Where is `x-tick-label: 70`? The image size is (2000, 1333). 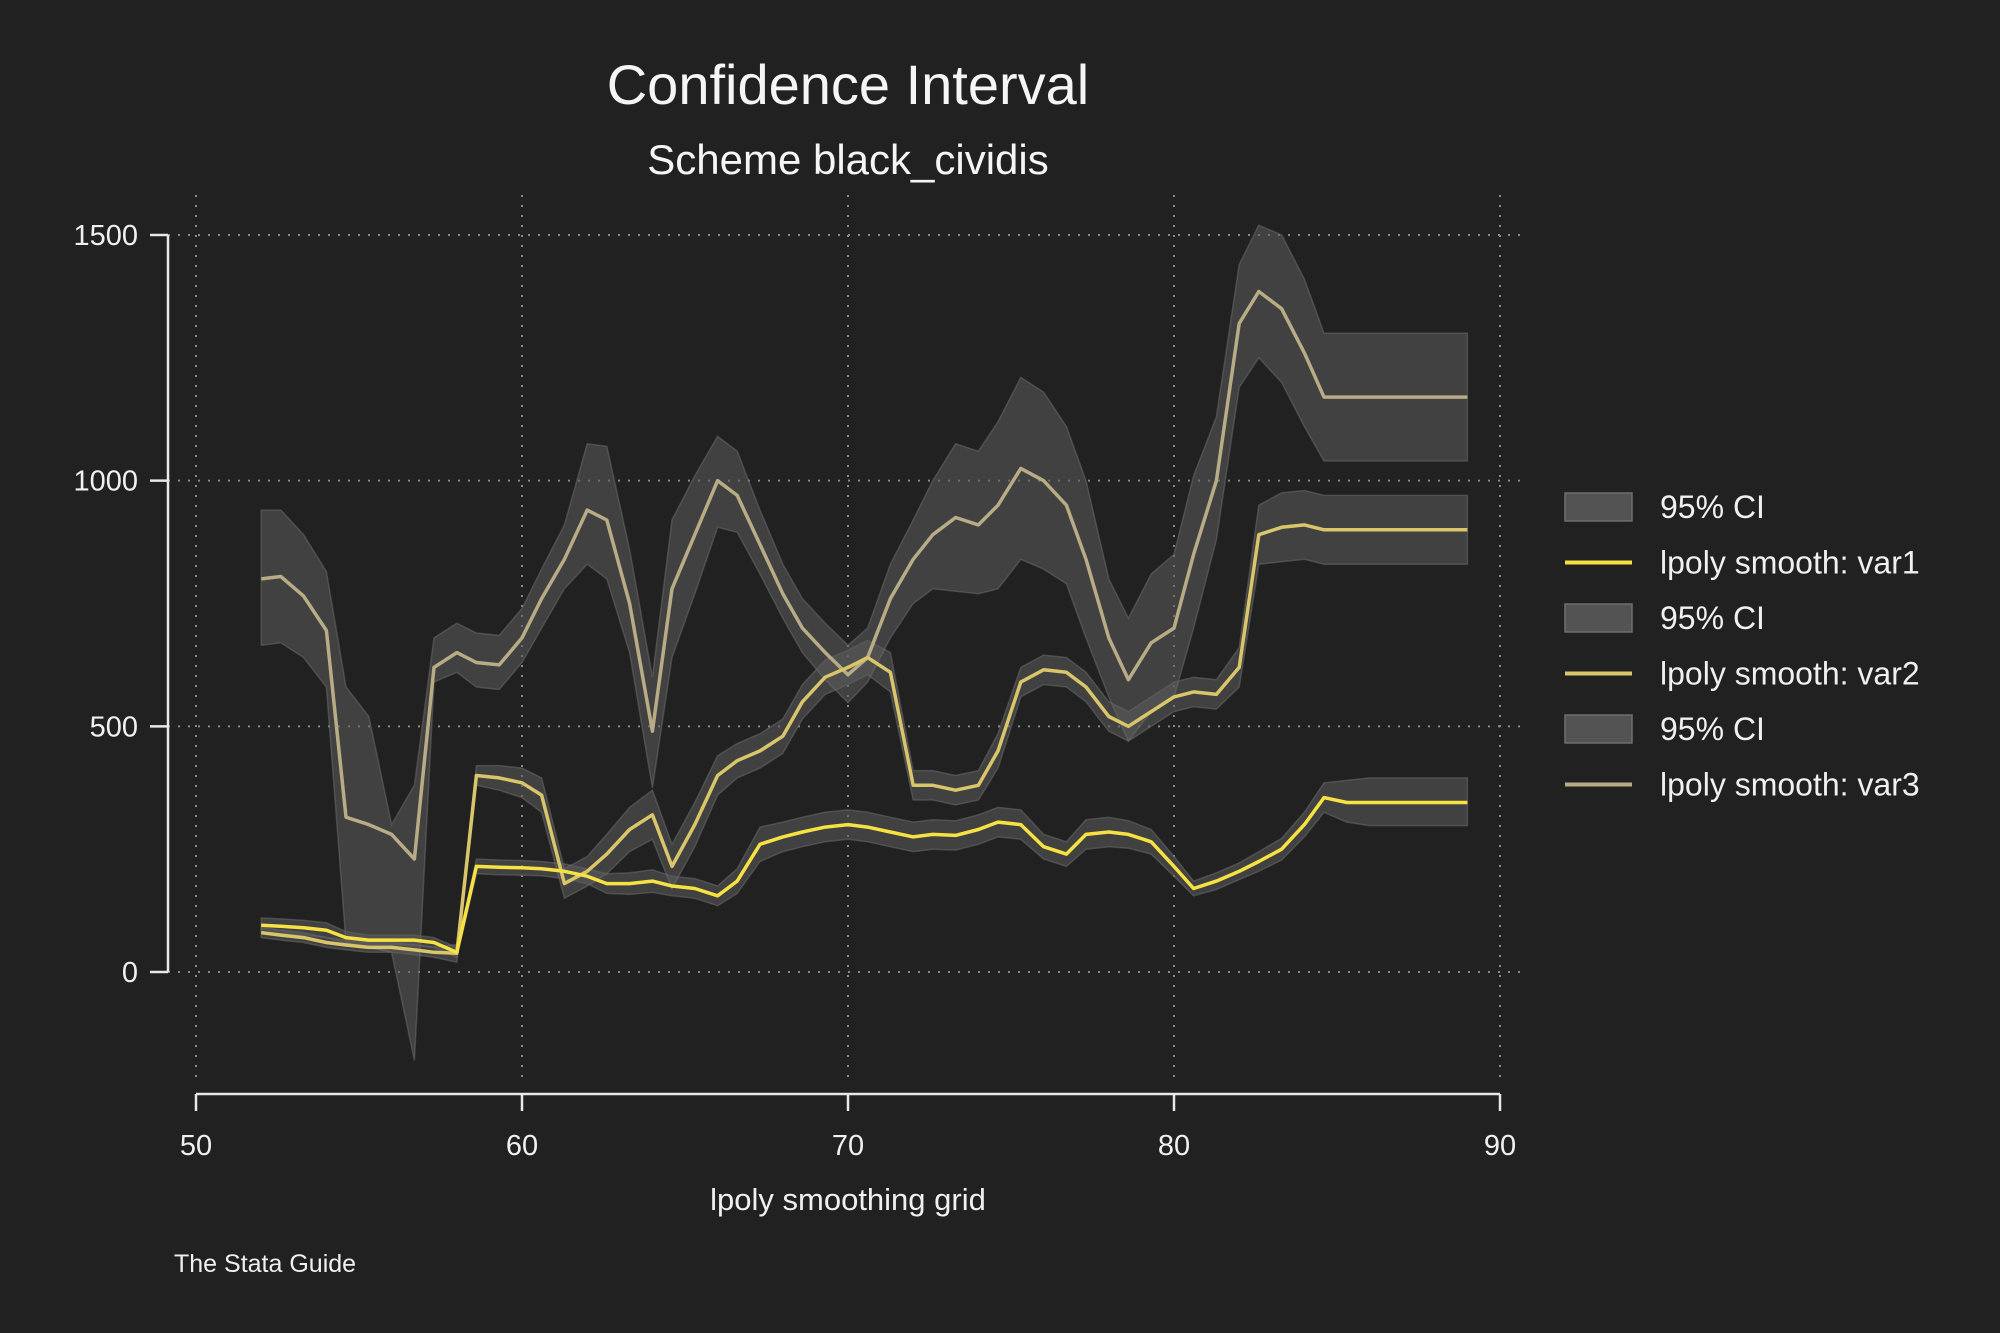
x-tick-label: 70 is located at coordinates (848, 1146).